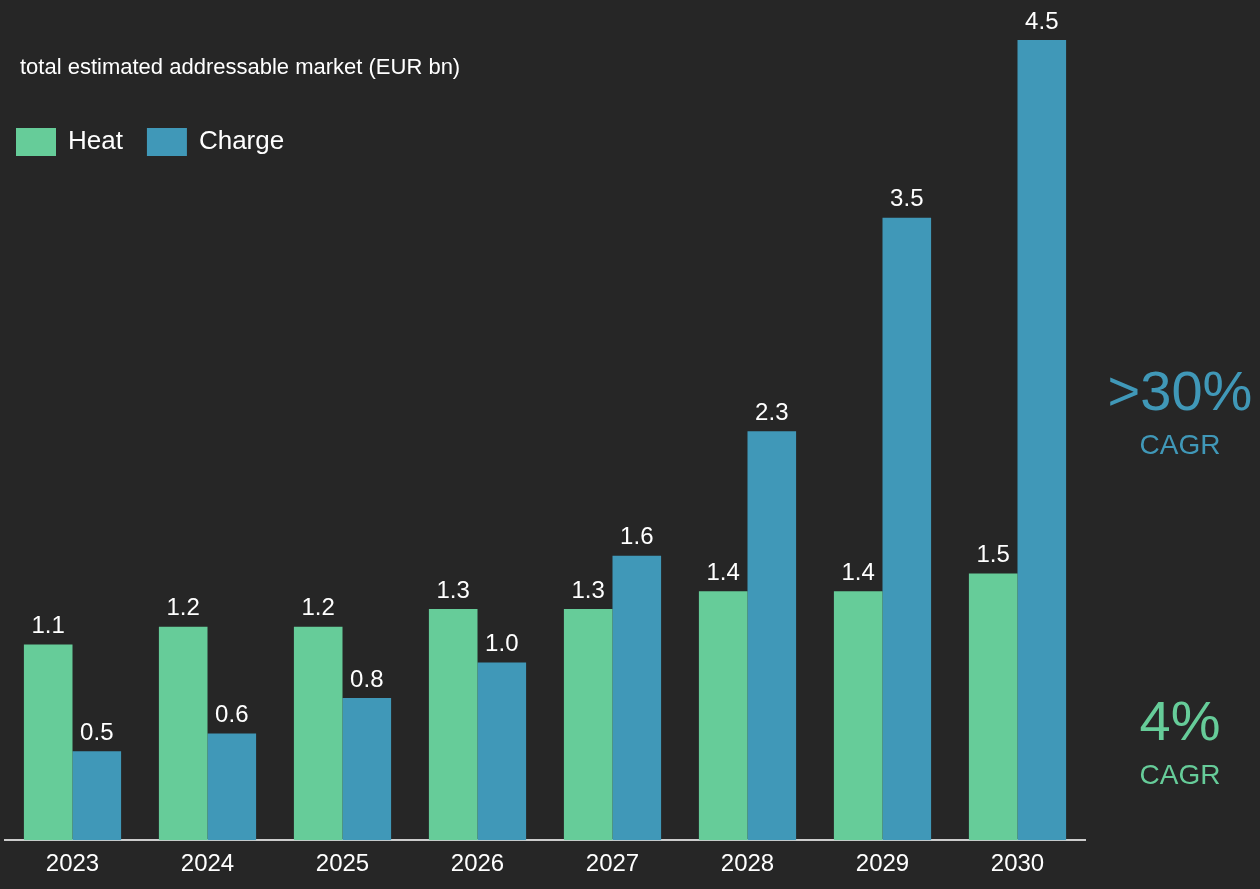  I want to click on x-tick-label: 2023, so click(72, 863).